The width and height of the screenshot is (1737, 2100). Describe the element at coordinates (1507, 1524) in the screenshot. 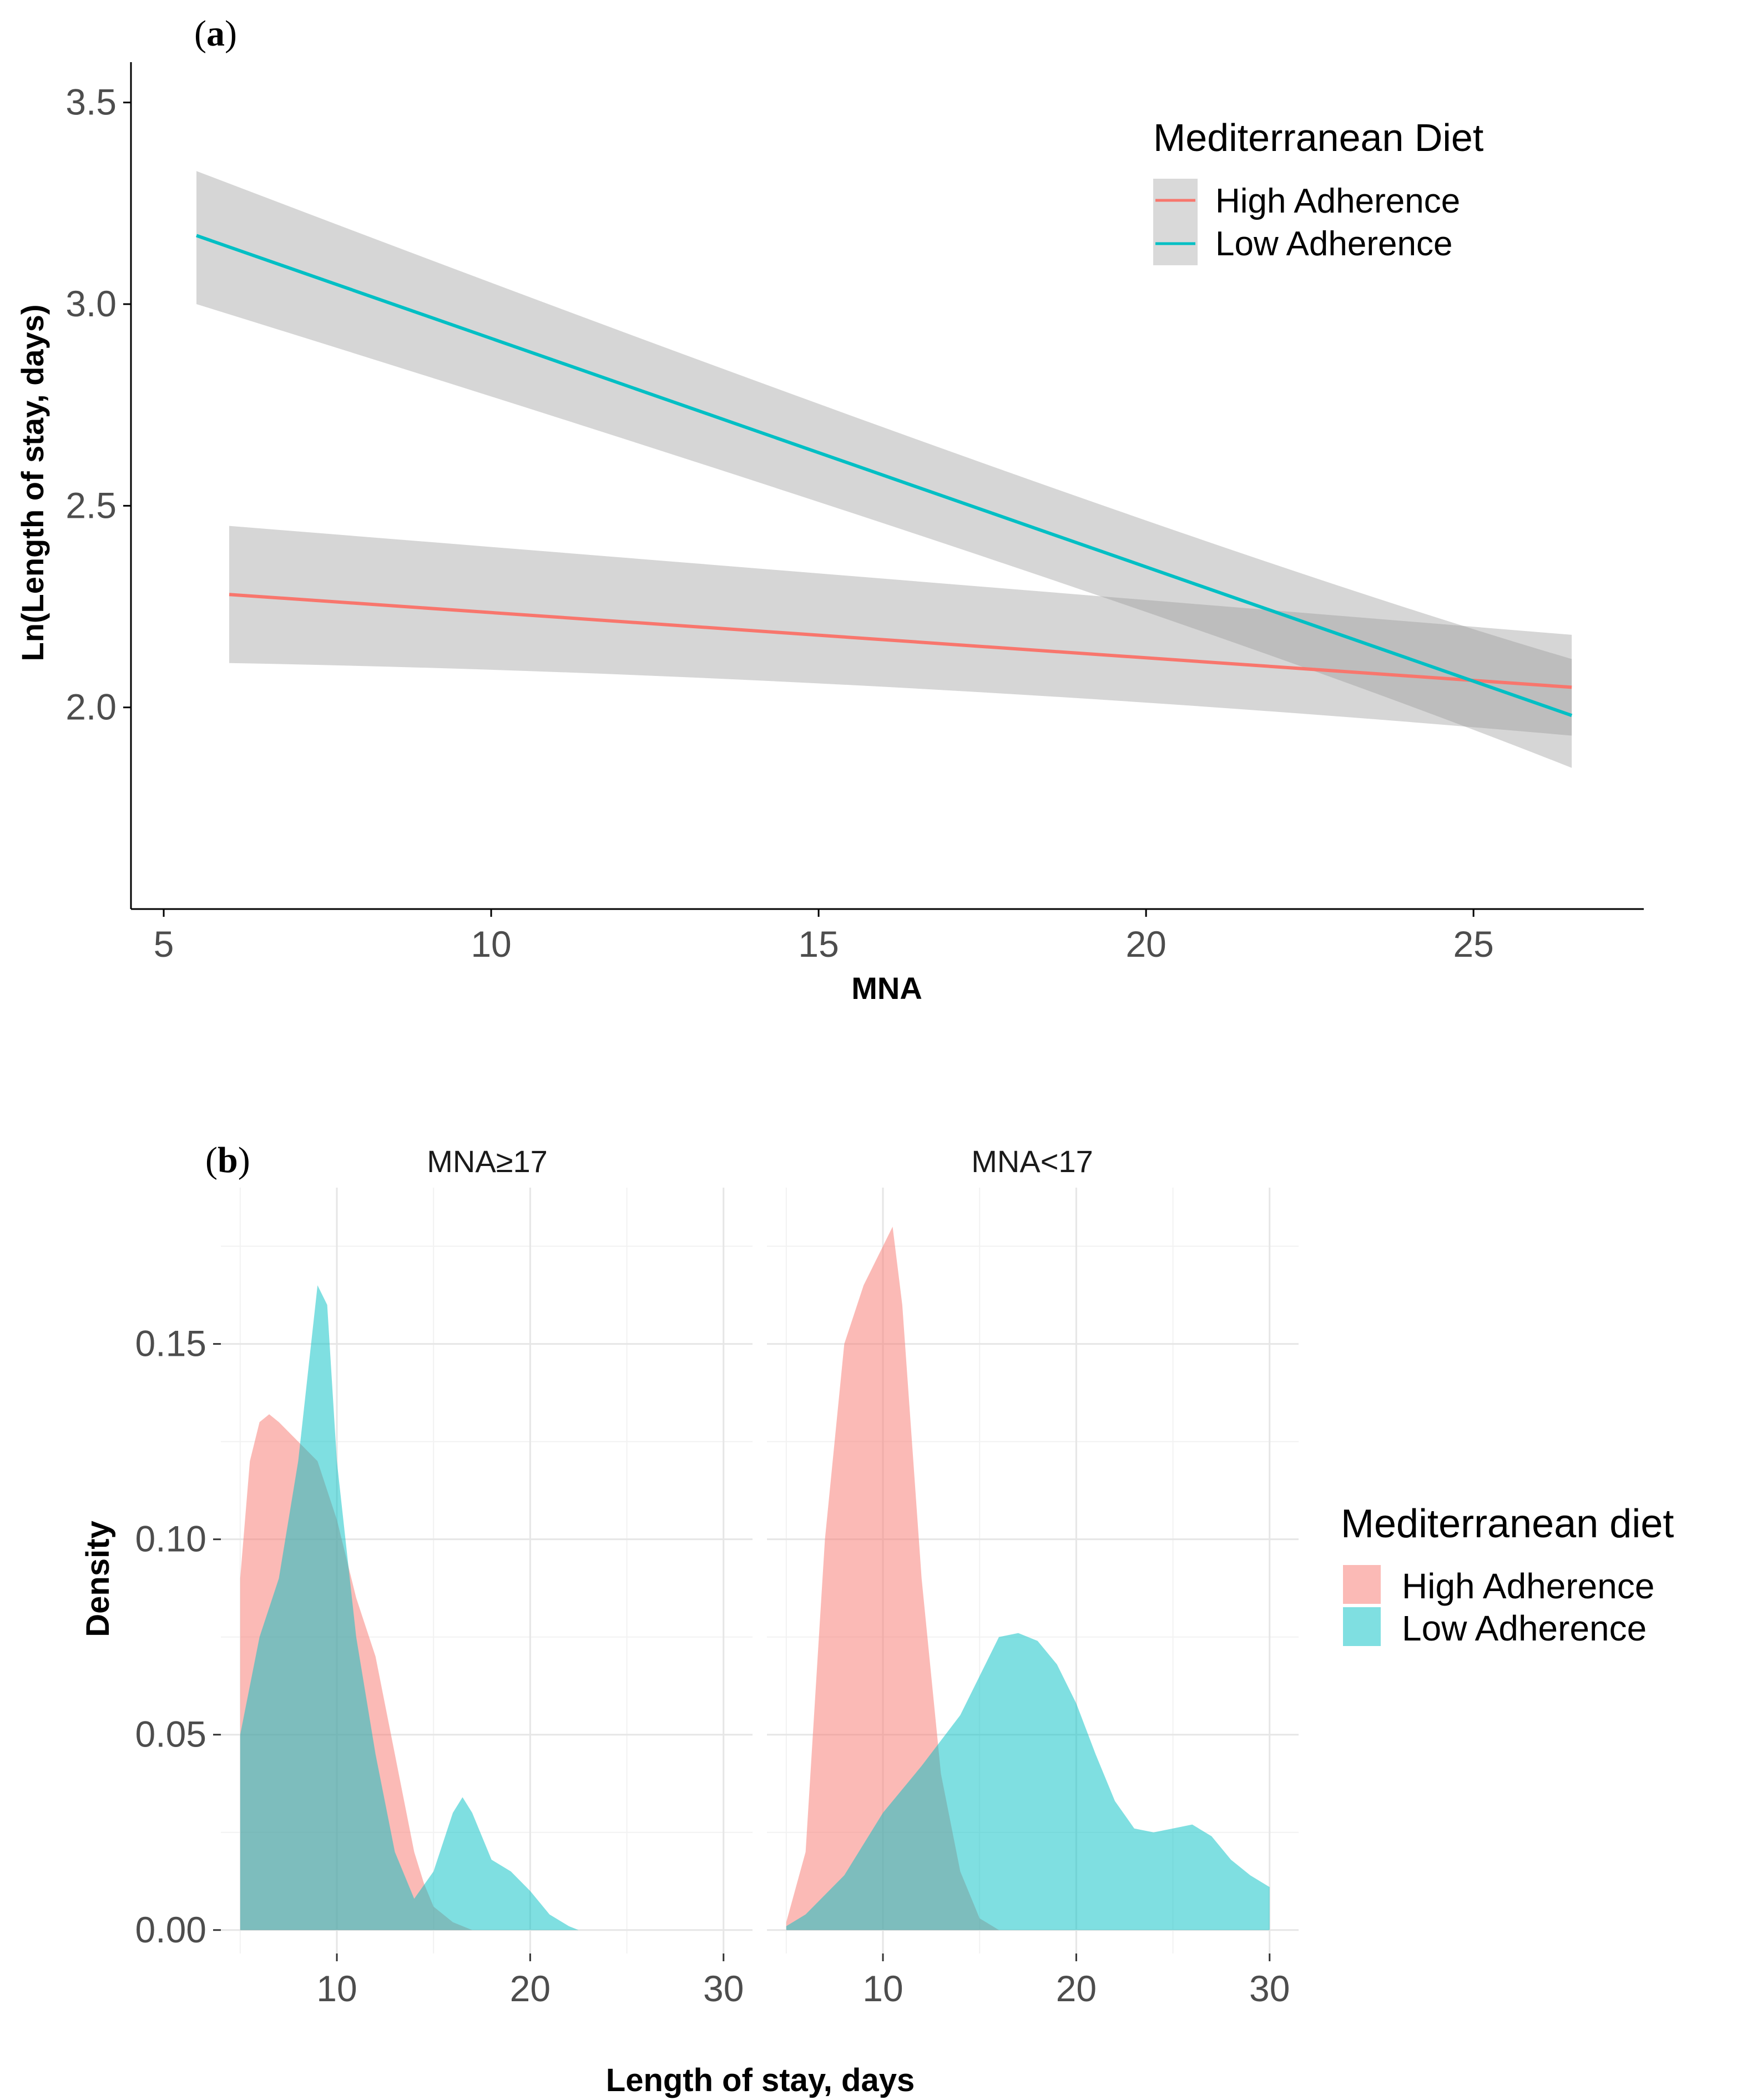

I see `b-legend-title: Mediterranean diet` at that location.